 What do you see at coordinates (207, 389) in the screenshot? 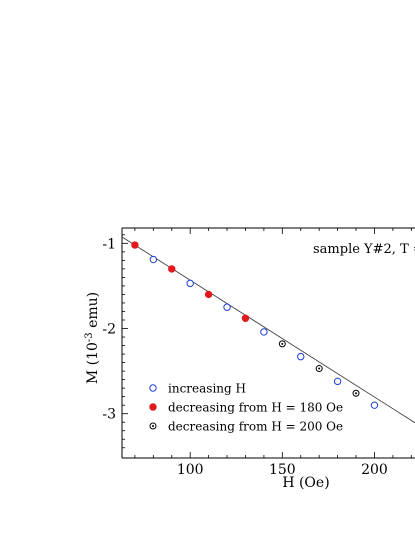
I see `legend-label-0: increasing H` at bounding box center [207, 389].